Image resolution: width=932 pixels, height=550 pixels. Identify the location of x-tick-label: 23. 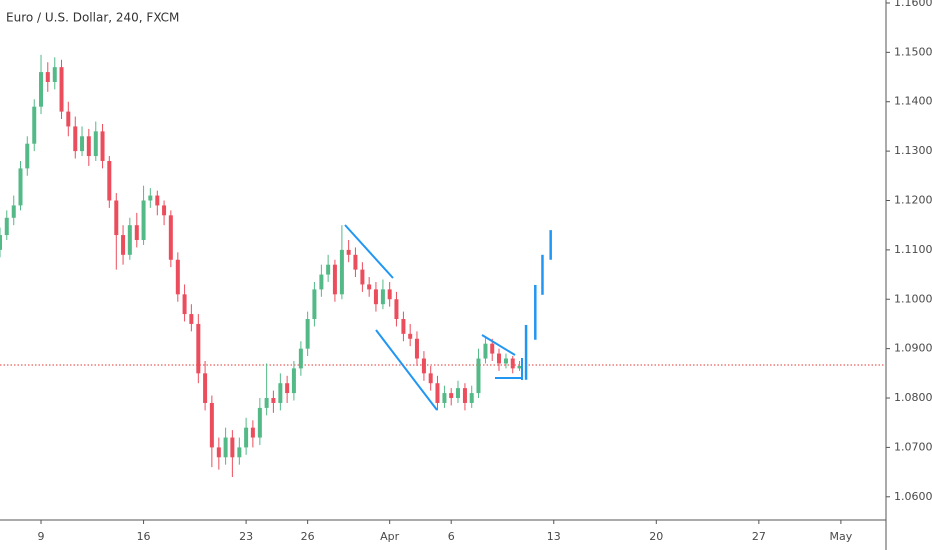
(246, 536).